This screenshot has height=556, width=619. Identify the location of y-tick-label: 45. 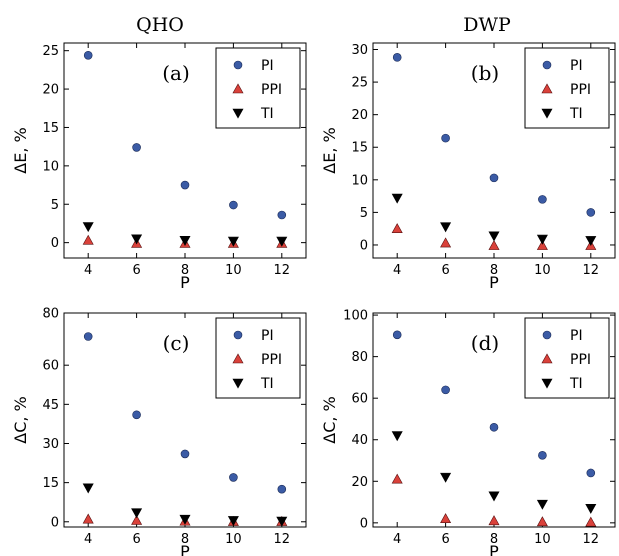
(50, 405).